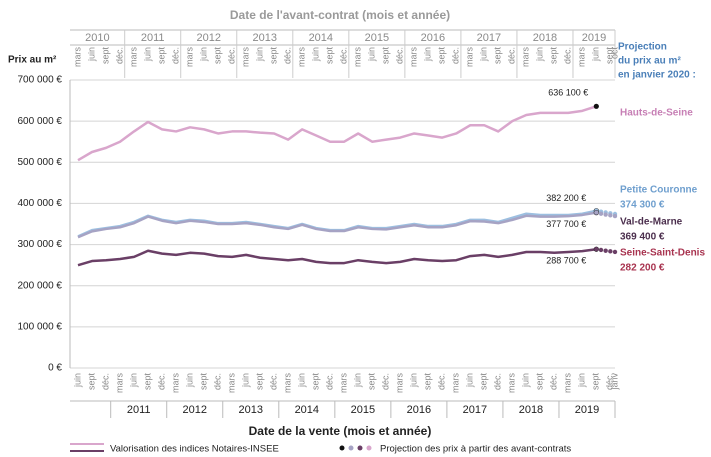 The image size is (711, 457). Describe the element at coordinates (194, 449) in the screenshot. I see `legend-label: Valorisation des indices Notaires-INSEE` at that location.